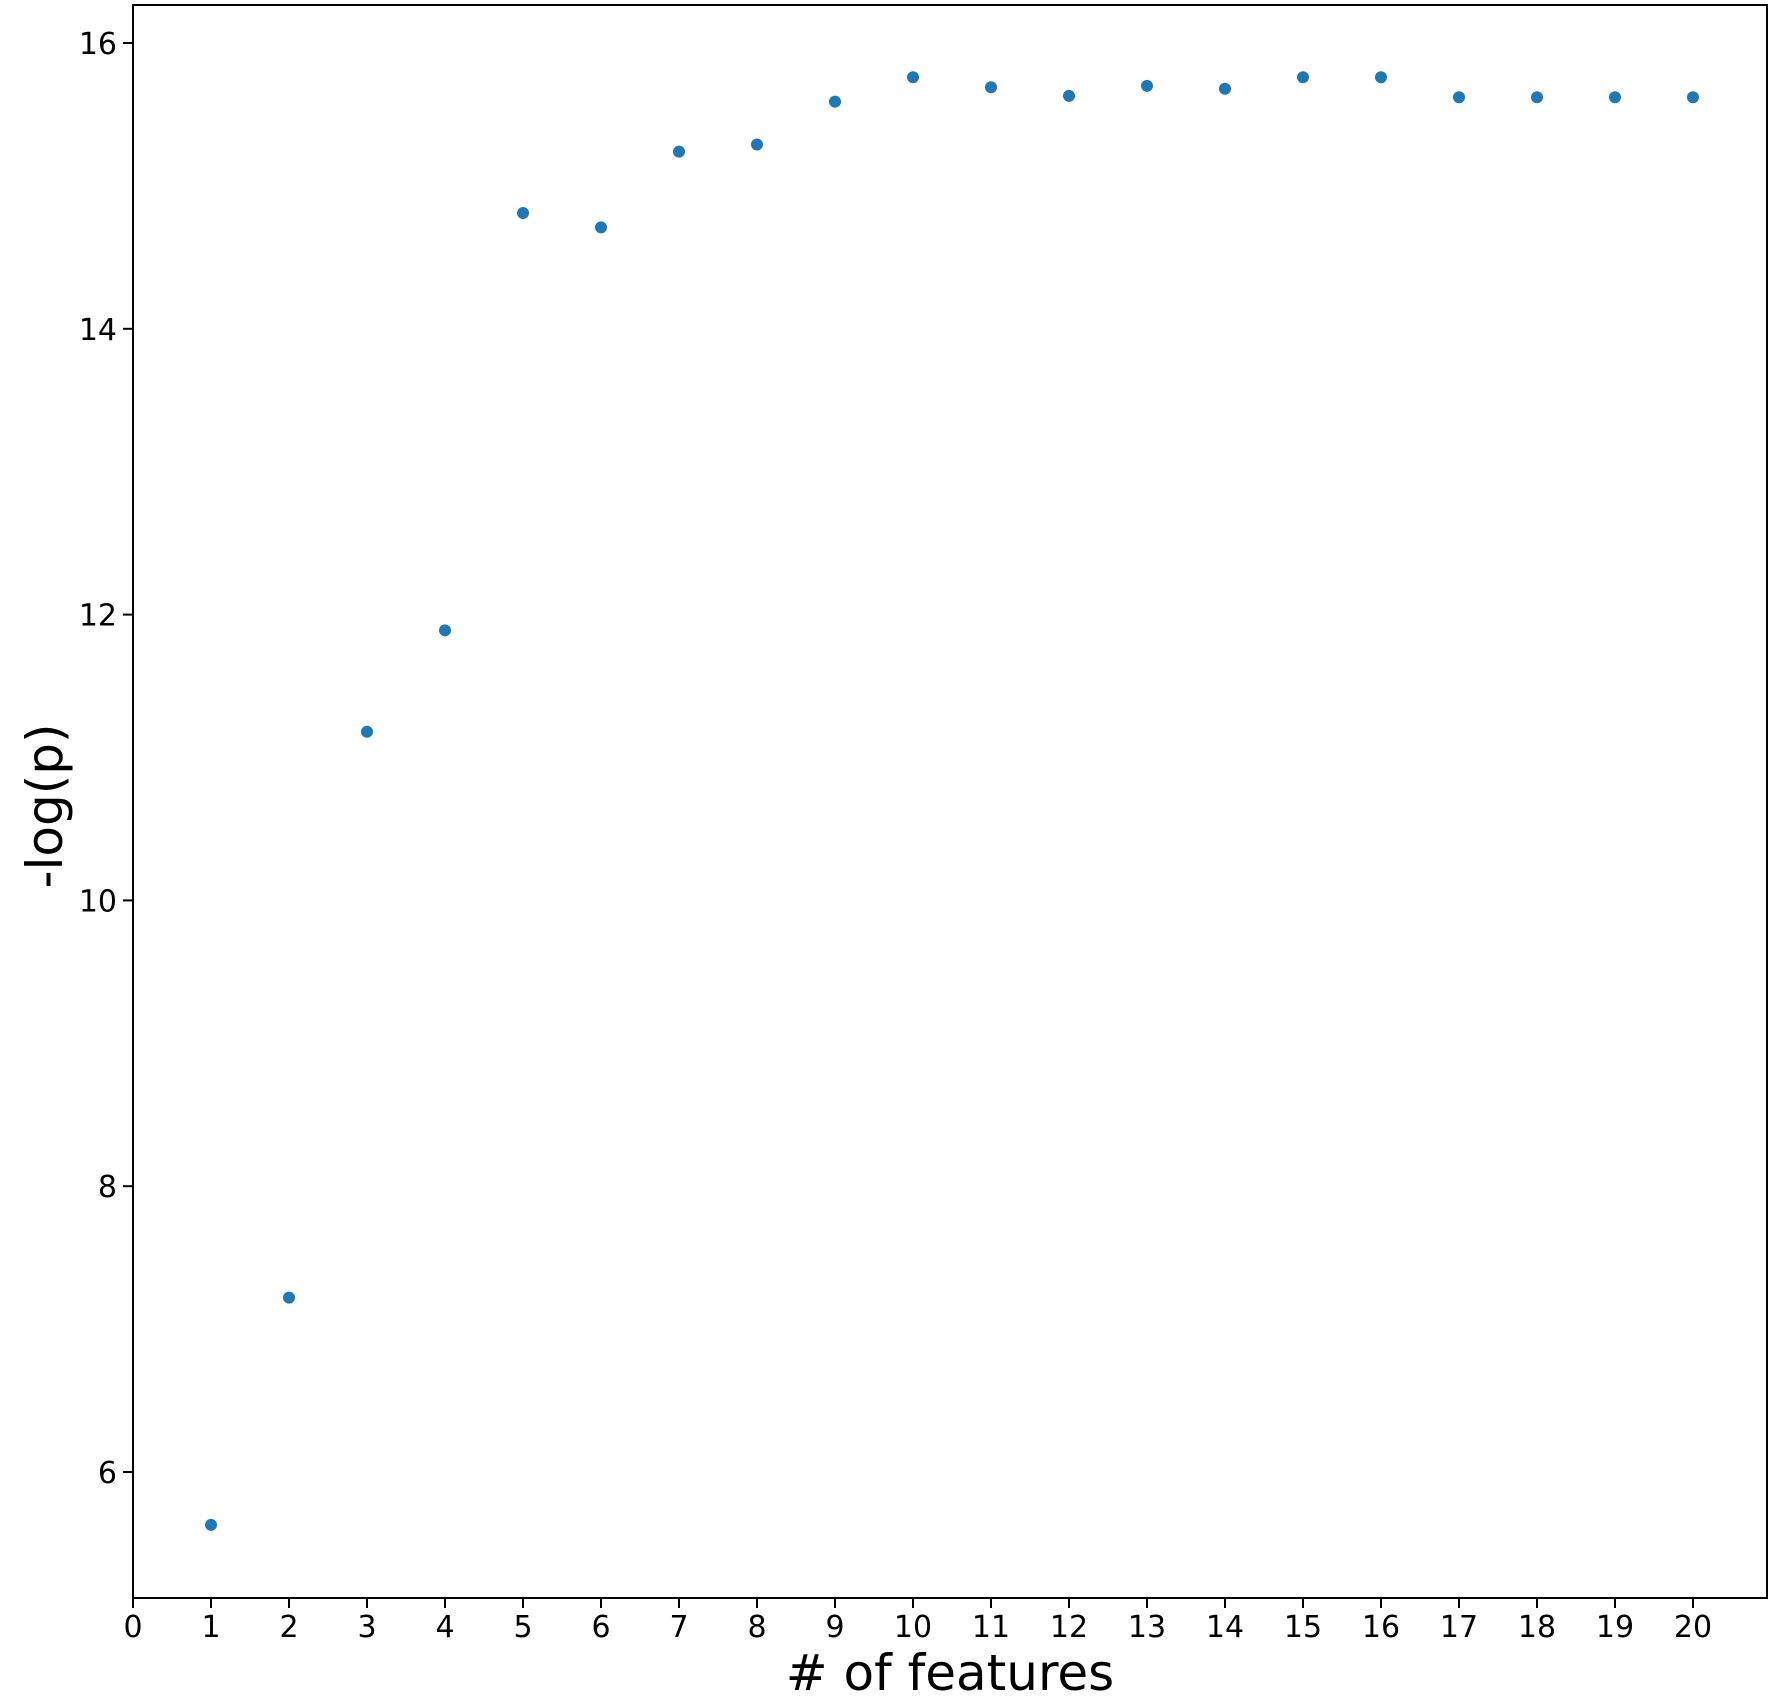 The height and width of the screenshot is (1698, 1772). Describe the element at coordinates (522, 1627) in the screenshot. I see `x-tick-label: 5` at that location.